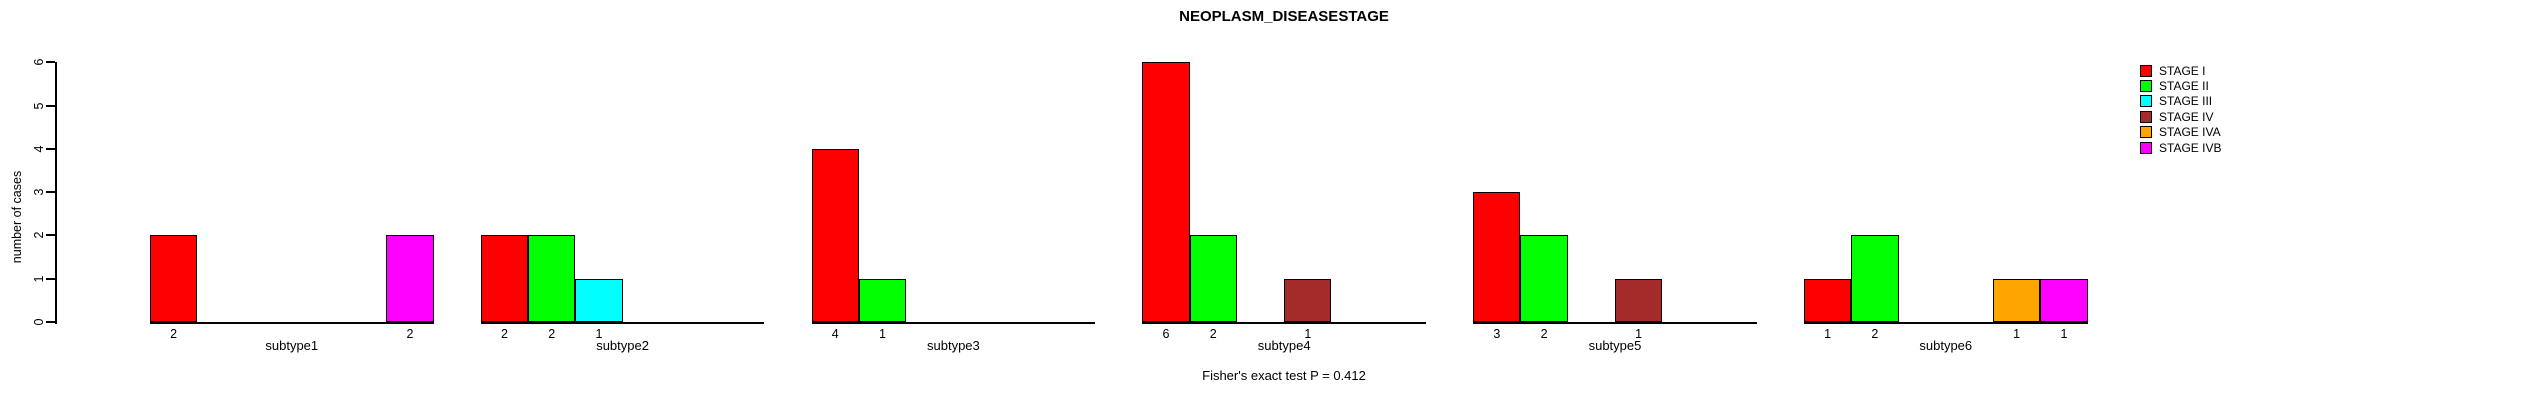  What do you see at coordinates (835, 334) in the screenshot?
I see `bar-value-label: 4` at bounding box center [835, 334].